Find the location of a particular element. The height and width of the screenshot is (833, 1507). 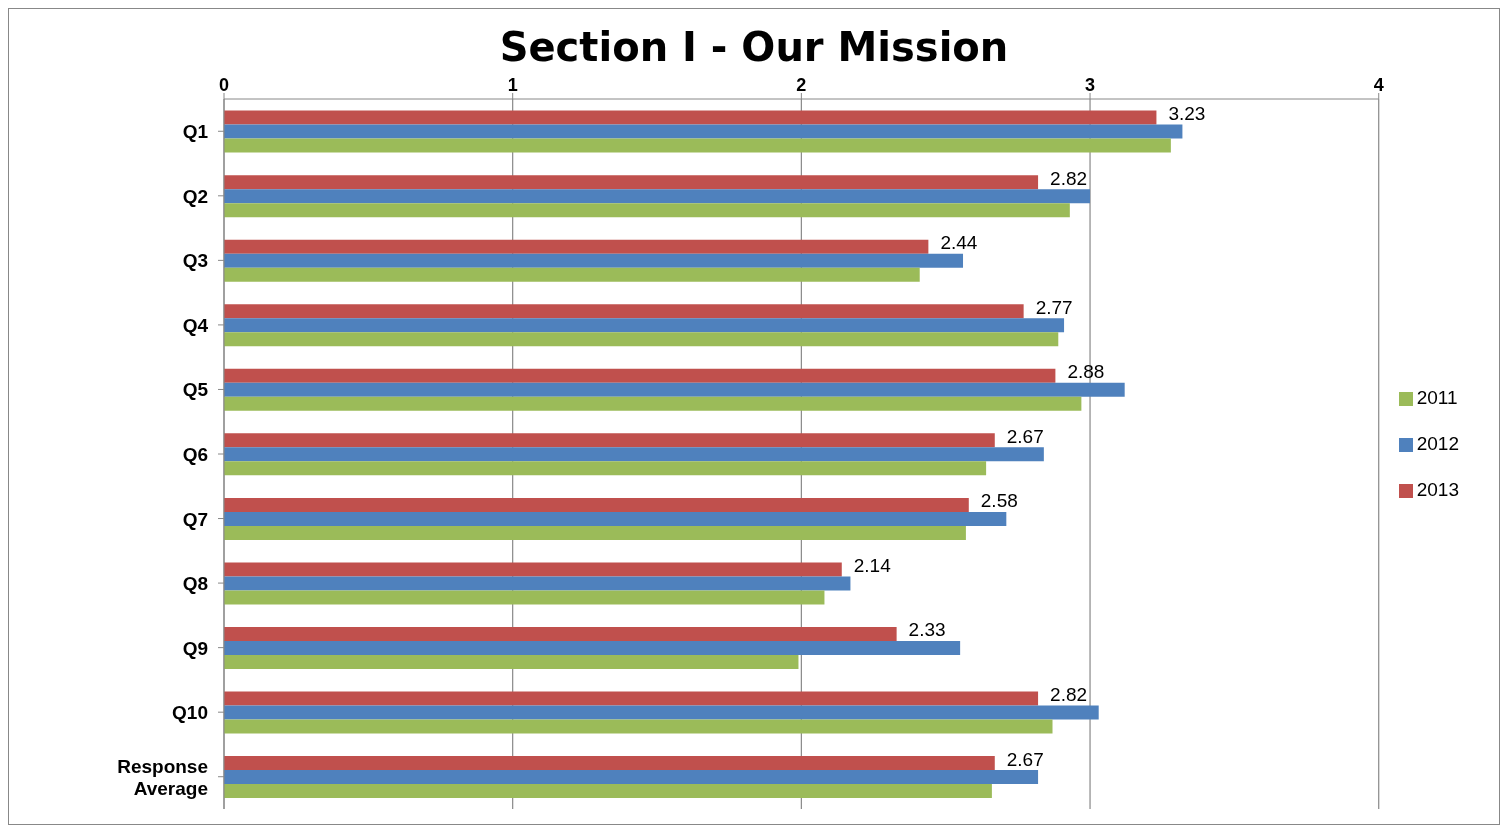

data-label: 2.88 is located at coordinates (1086, 372).